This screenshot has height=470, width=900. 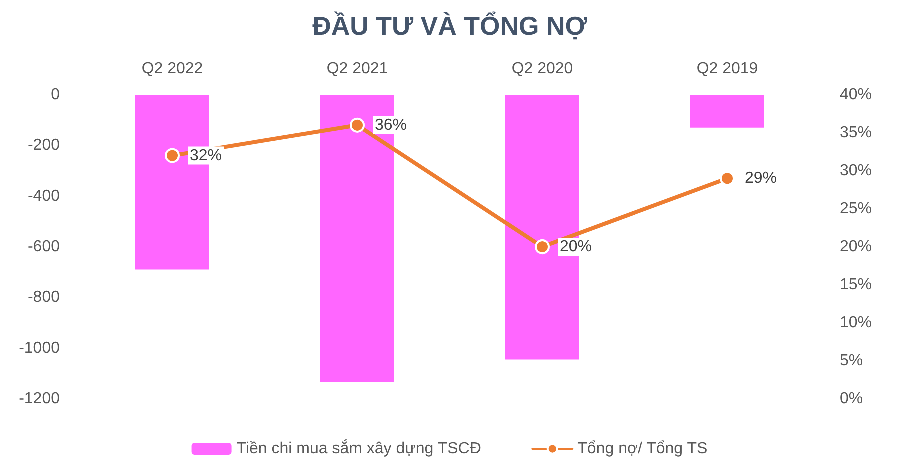 I want to click on legend-label: Tổng nợ/ Tổng TS, so click(x=643, y=449).